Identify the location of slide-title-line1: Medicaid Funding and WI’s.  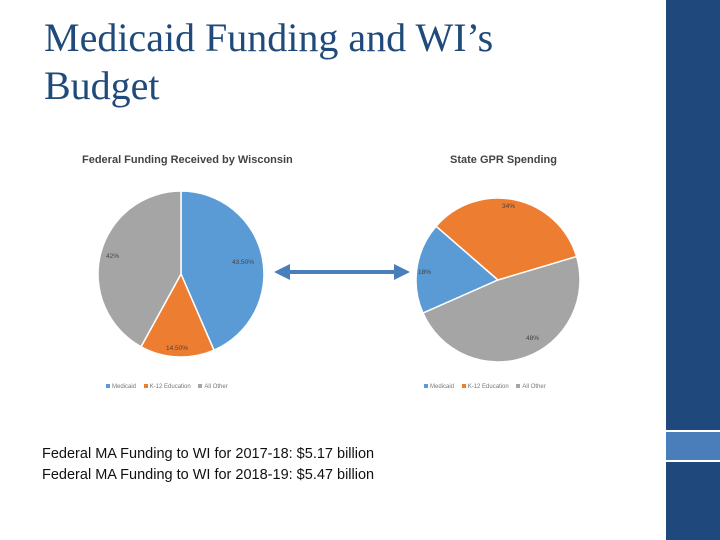
(269, 37).